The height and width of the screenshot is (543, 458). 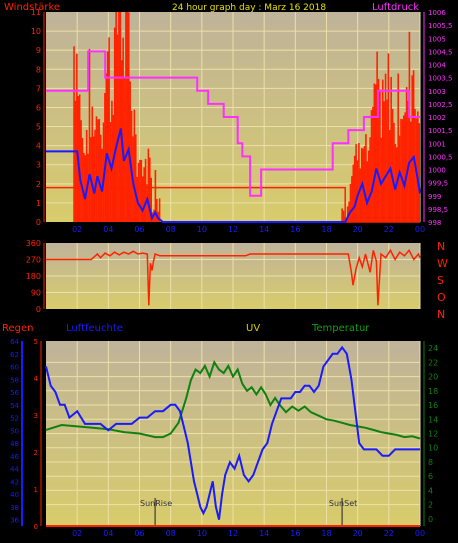 I want to click on temperature-tick-label: 10, so click(x=433, y=448).